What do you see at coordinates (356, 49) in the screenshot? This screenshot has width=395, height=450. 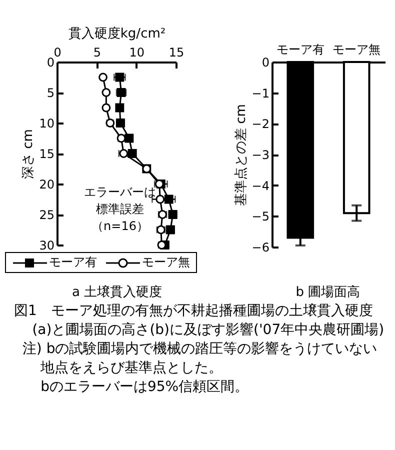 I see `x-tick-label: モーア無` at bounding box center [356, 49].